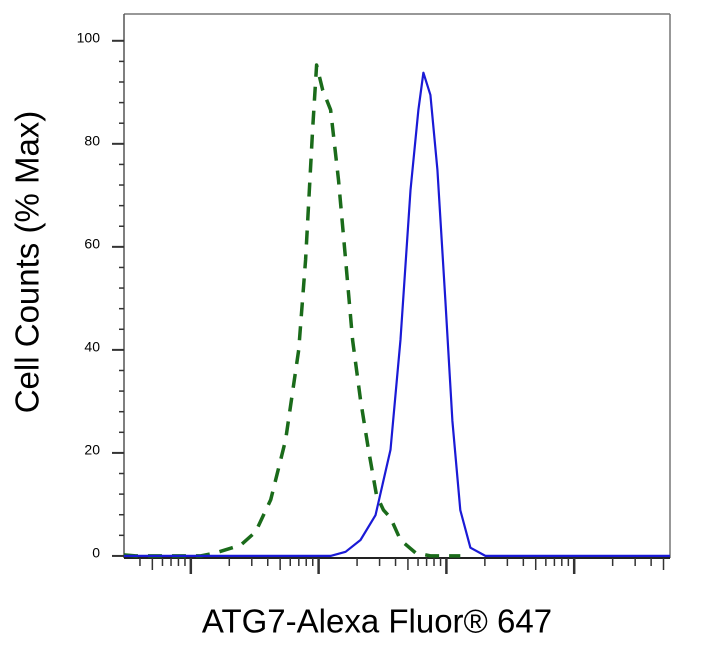  Describe the element at coordinates (92, 450) in the screenshot. I see `y-tick-label: 20` at that location.